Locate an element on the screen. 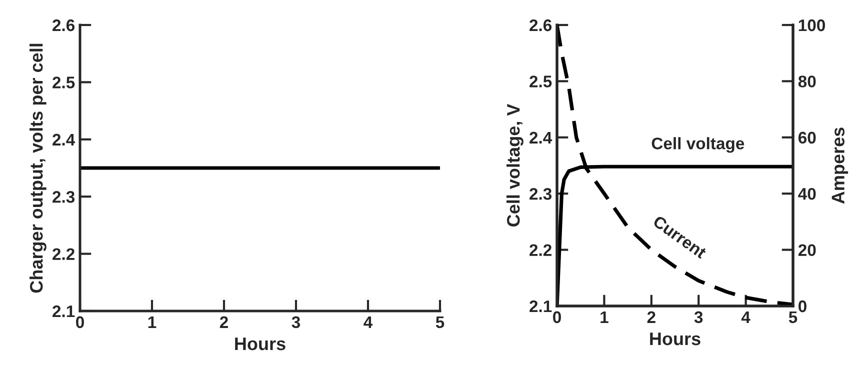 This screenshot has height=367, width=866. y-axis-title: Charger output, volts per cell is located at coordinates (38, 168).